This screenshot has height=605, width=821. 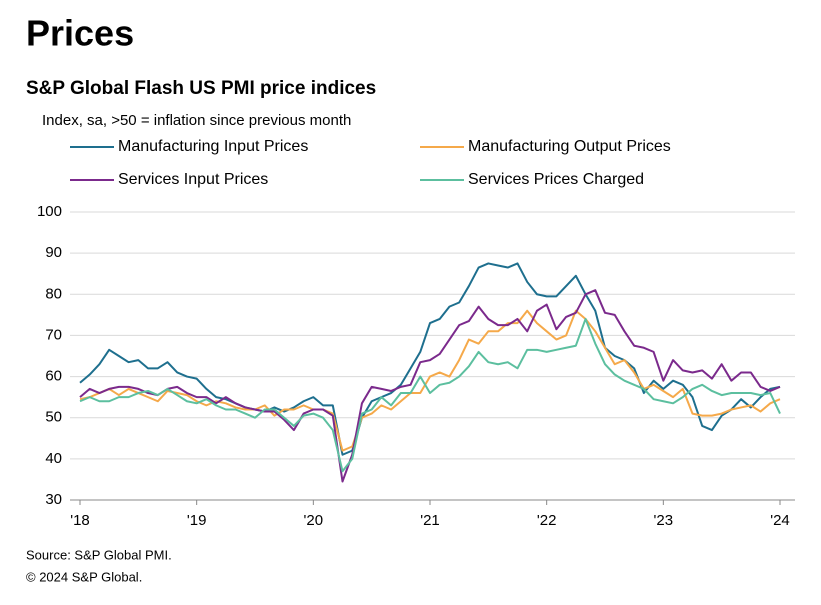 I want to click on x-tick-label: '20, so click(x=314, y=520).